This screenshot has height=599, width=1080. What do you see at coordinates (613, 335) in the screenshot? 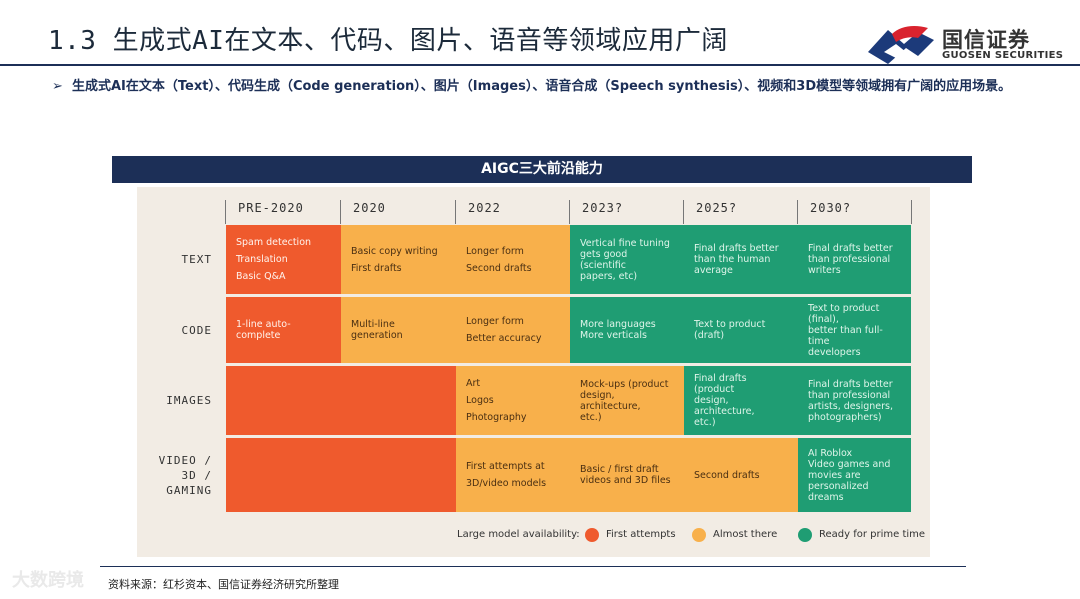
I see `cell-text: More verticals` at bounding box center [613, 335].